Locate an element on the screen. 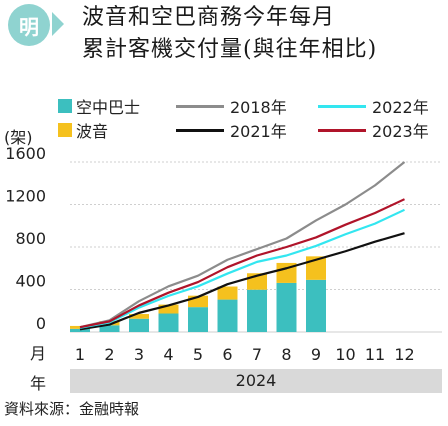 The image size is (448, 426). boeing-swatch is located at coordinates (65, 130).